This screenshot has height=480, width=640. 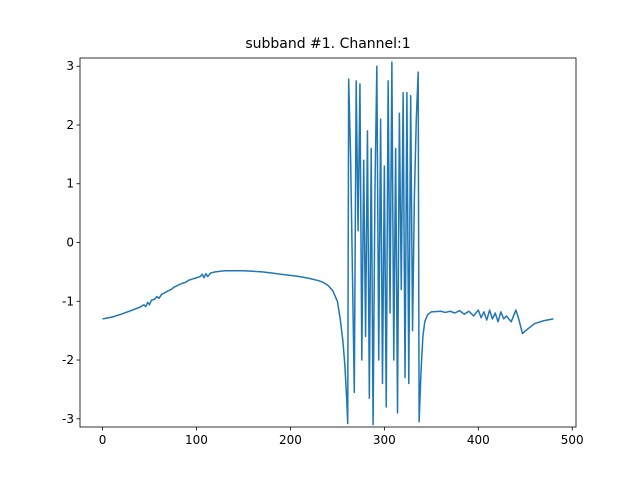 What do you see at coordinates (196, 440) in the screenshot?
I see `x-tick-label: 100` at bounding box center [196, 440].